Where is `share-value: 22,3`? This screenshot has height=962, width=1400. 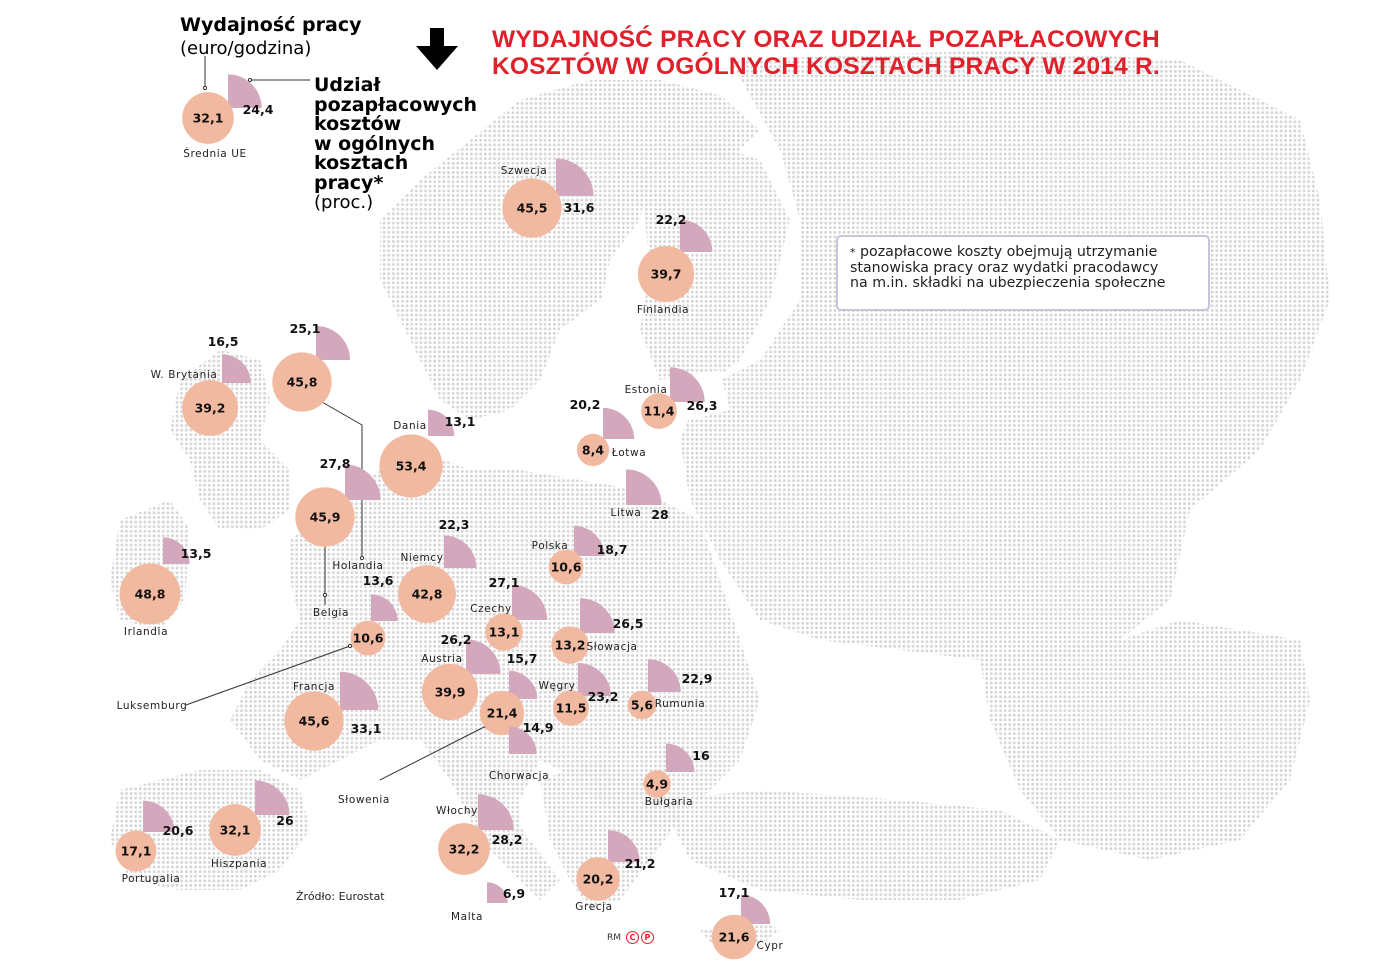 share-value: 22,3 is located at coordinates (454, 524).